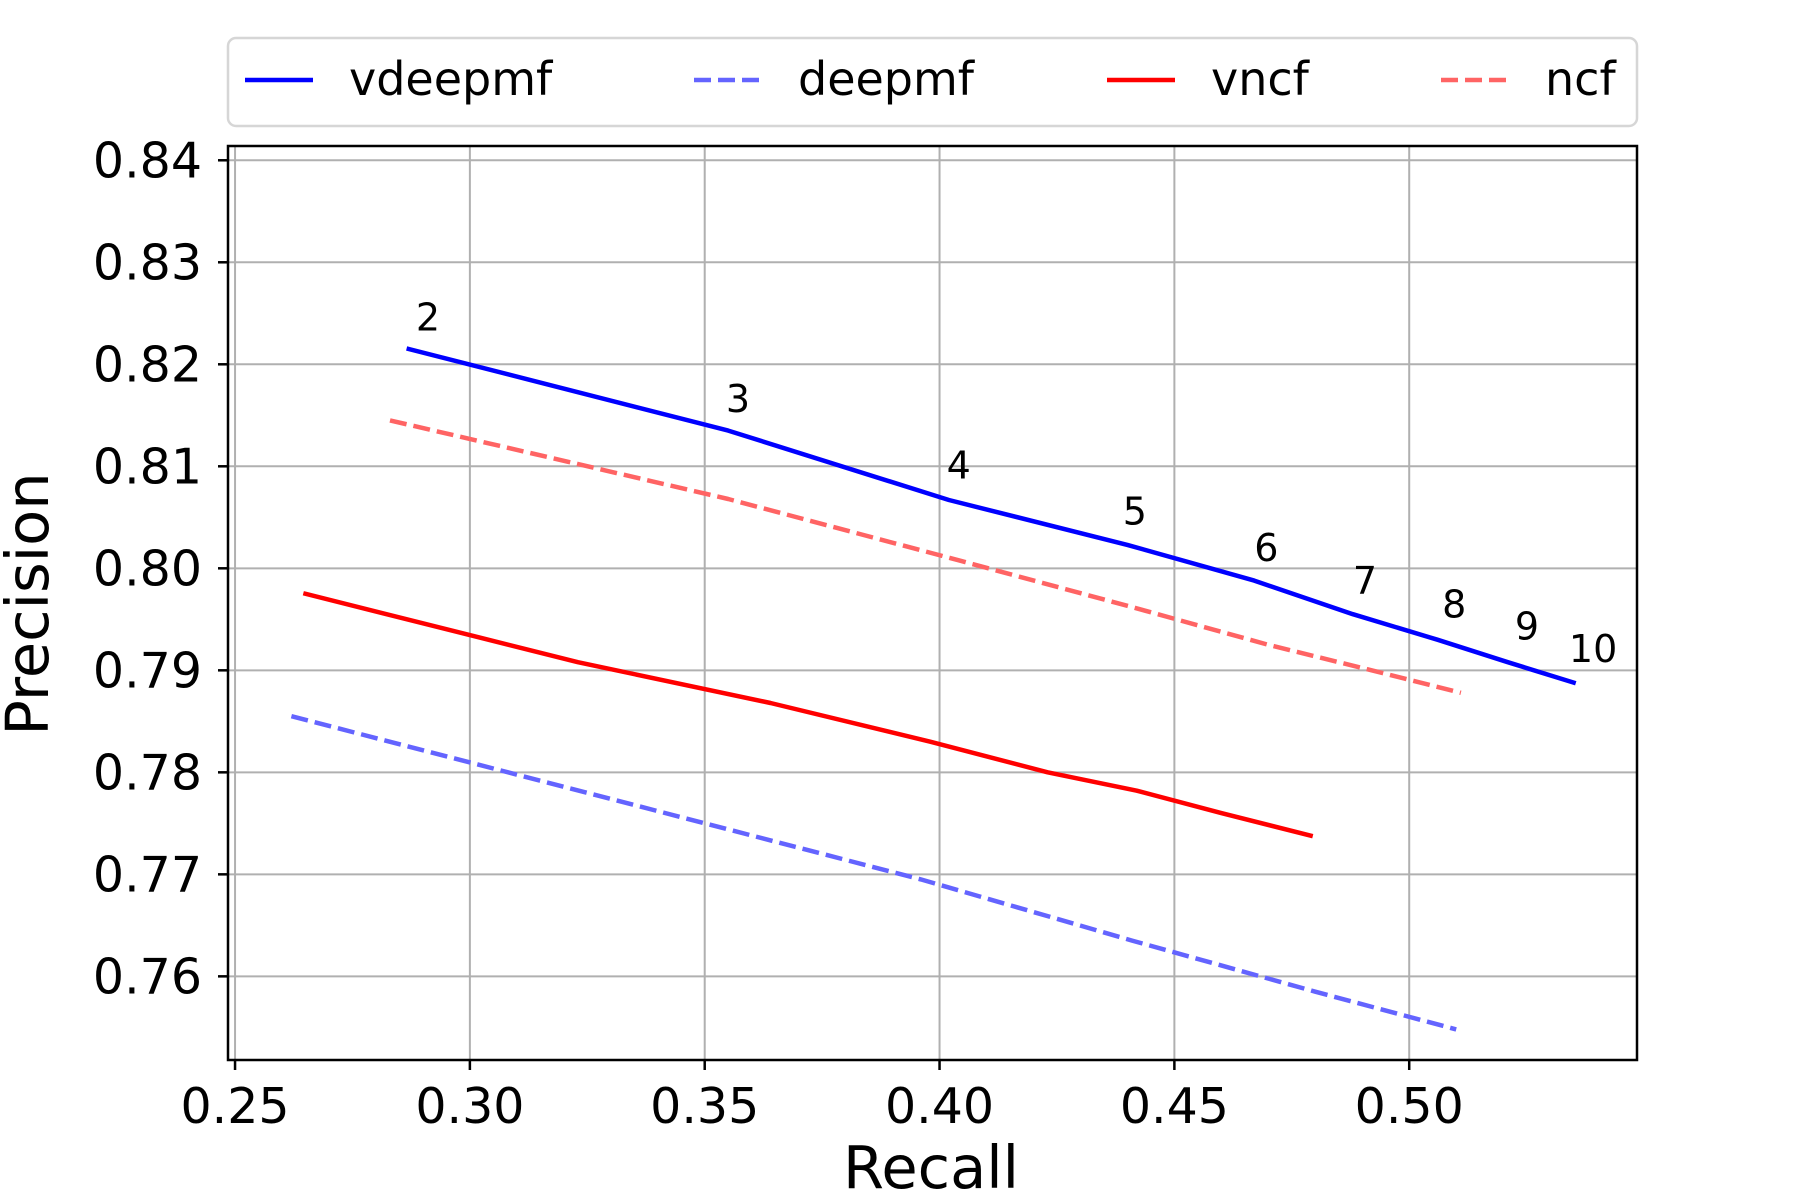 This screenshot has width=1800, height=1200. What do you see at coordinates (428, 318) in the screenshot?
I see `point-label: 2` at bounding box center [428, 318].